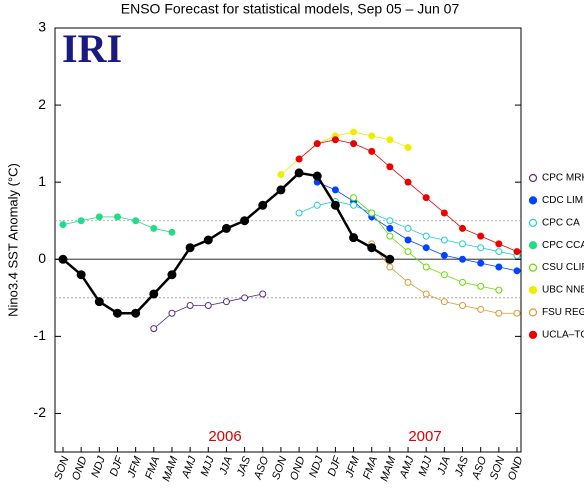  I want to click on y-tick-label: -2, so click(40, 412).